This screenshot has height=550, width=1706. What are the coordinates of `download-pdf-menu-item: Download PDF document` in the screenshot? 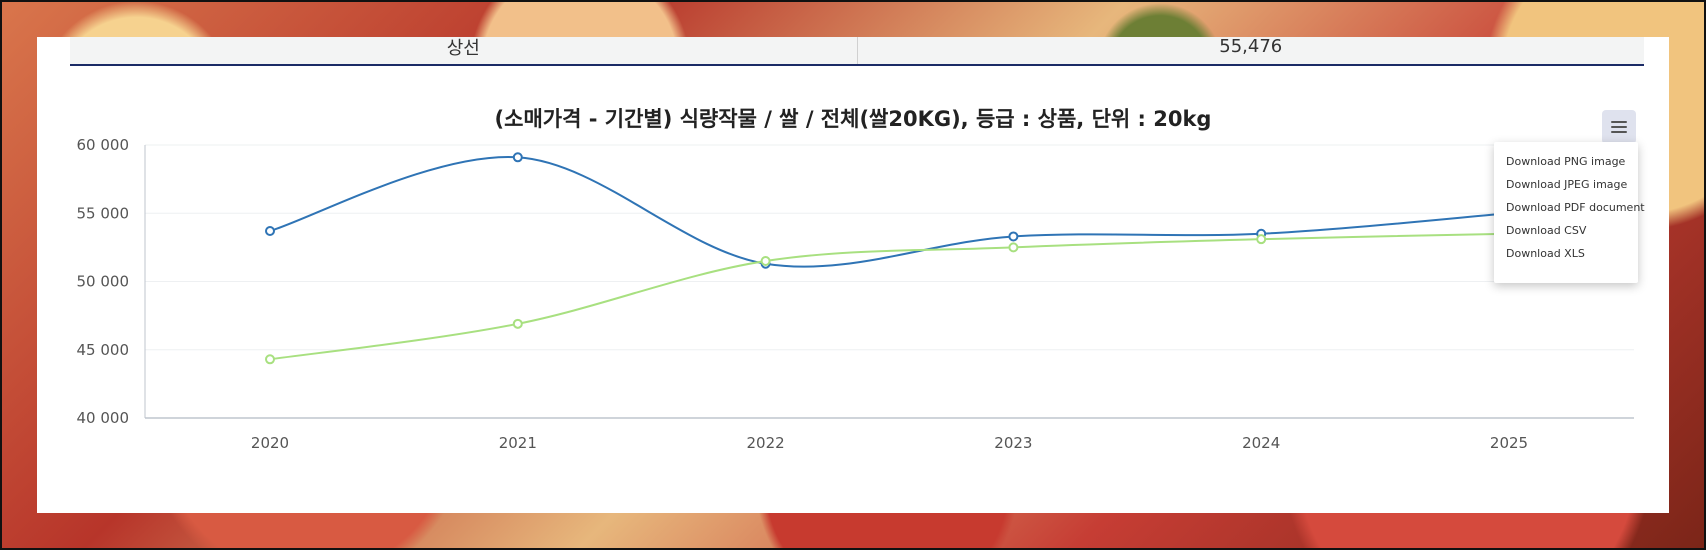 It's located at (1575, 207).